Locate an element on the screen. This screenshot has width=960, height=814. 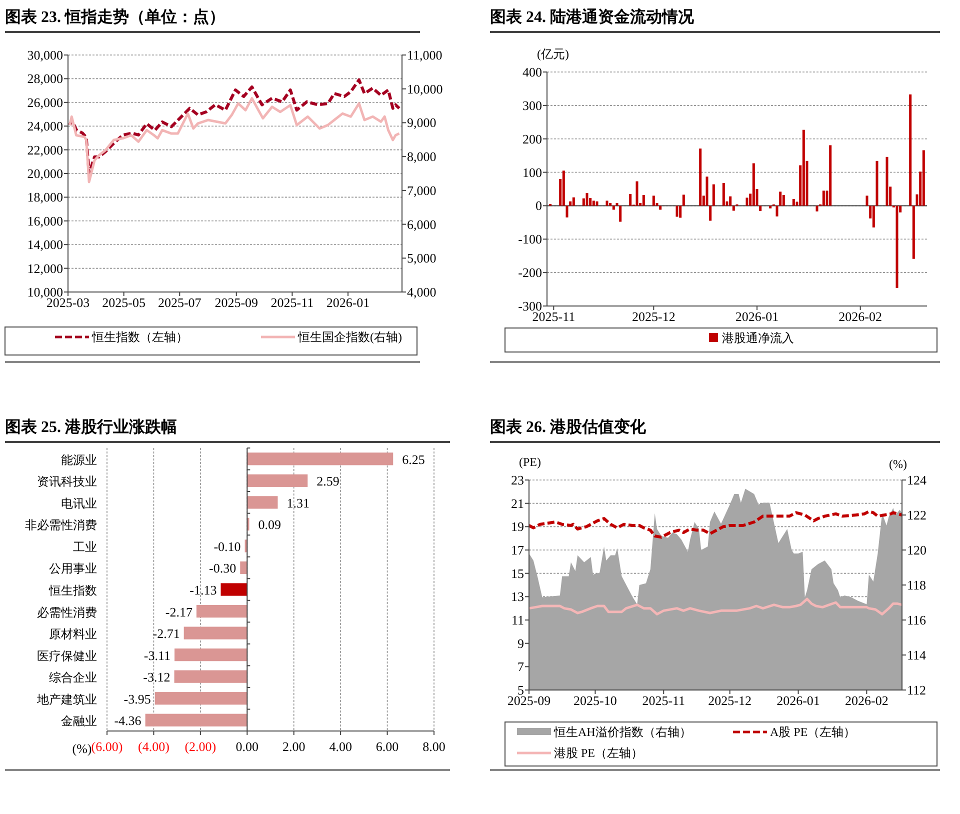
y-tick-label: 14,000 is located at coordinates (45, 244).